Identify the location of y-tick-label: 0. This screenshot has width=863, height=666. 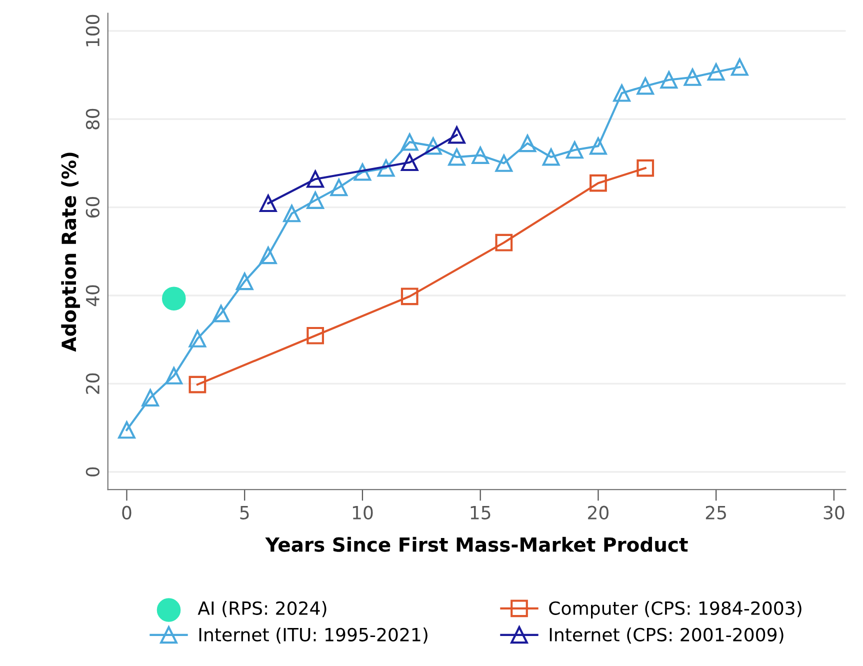
(93, 471).